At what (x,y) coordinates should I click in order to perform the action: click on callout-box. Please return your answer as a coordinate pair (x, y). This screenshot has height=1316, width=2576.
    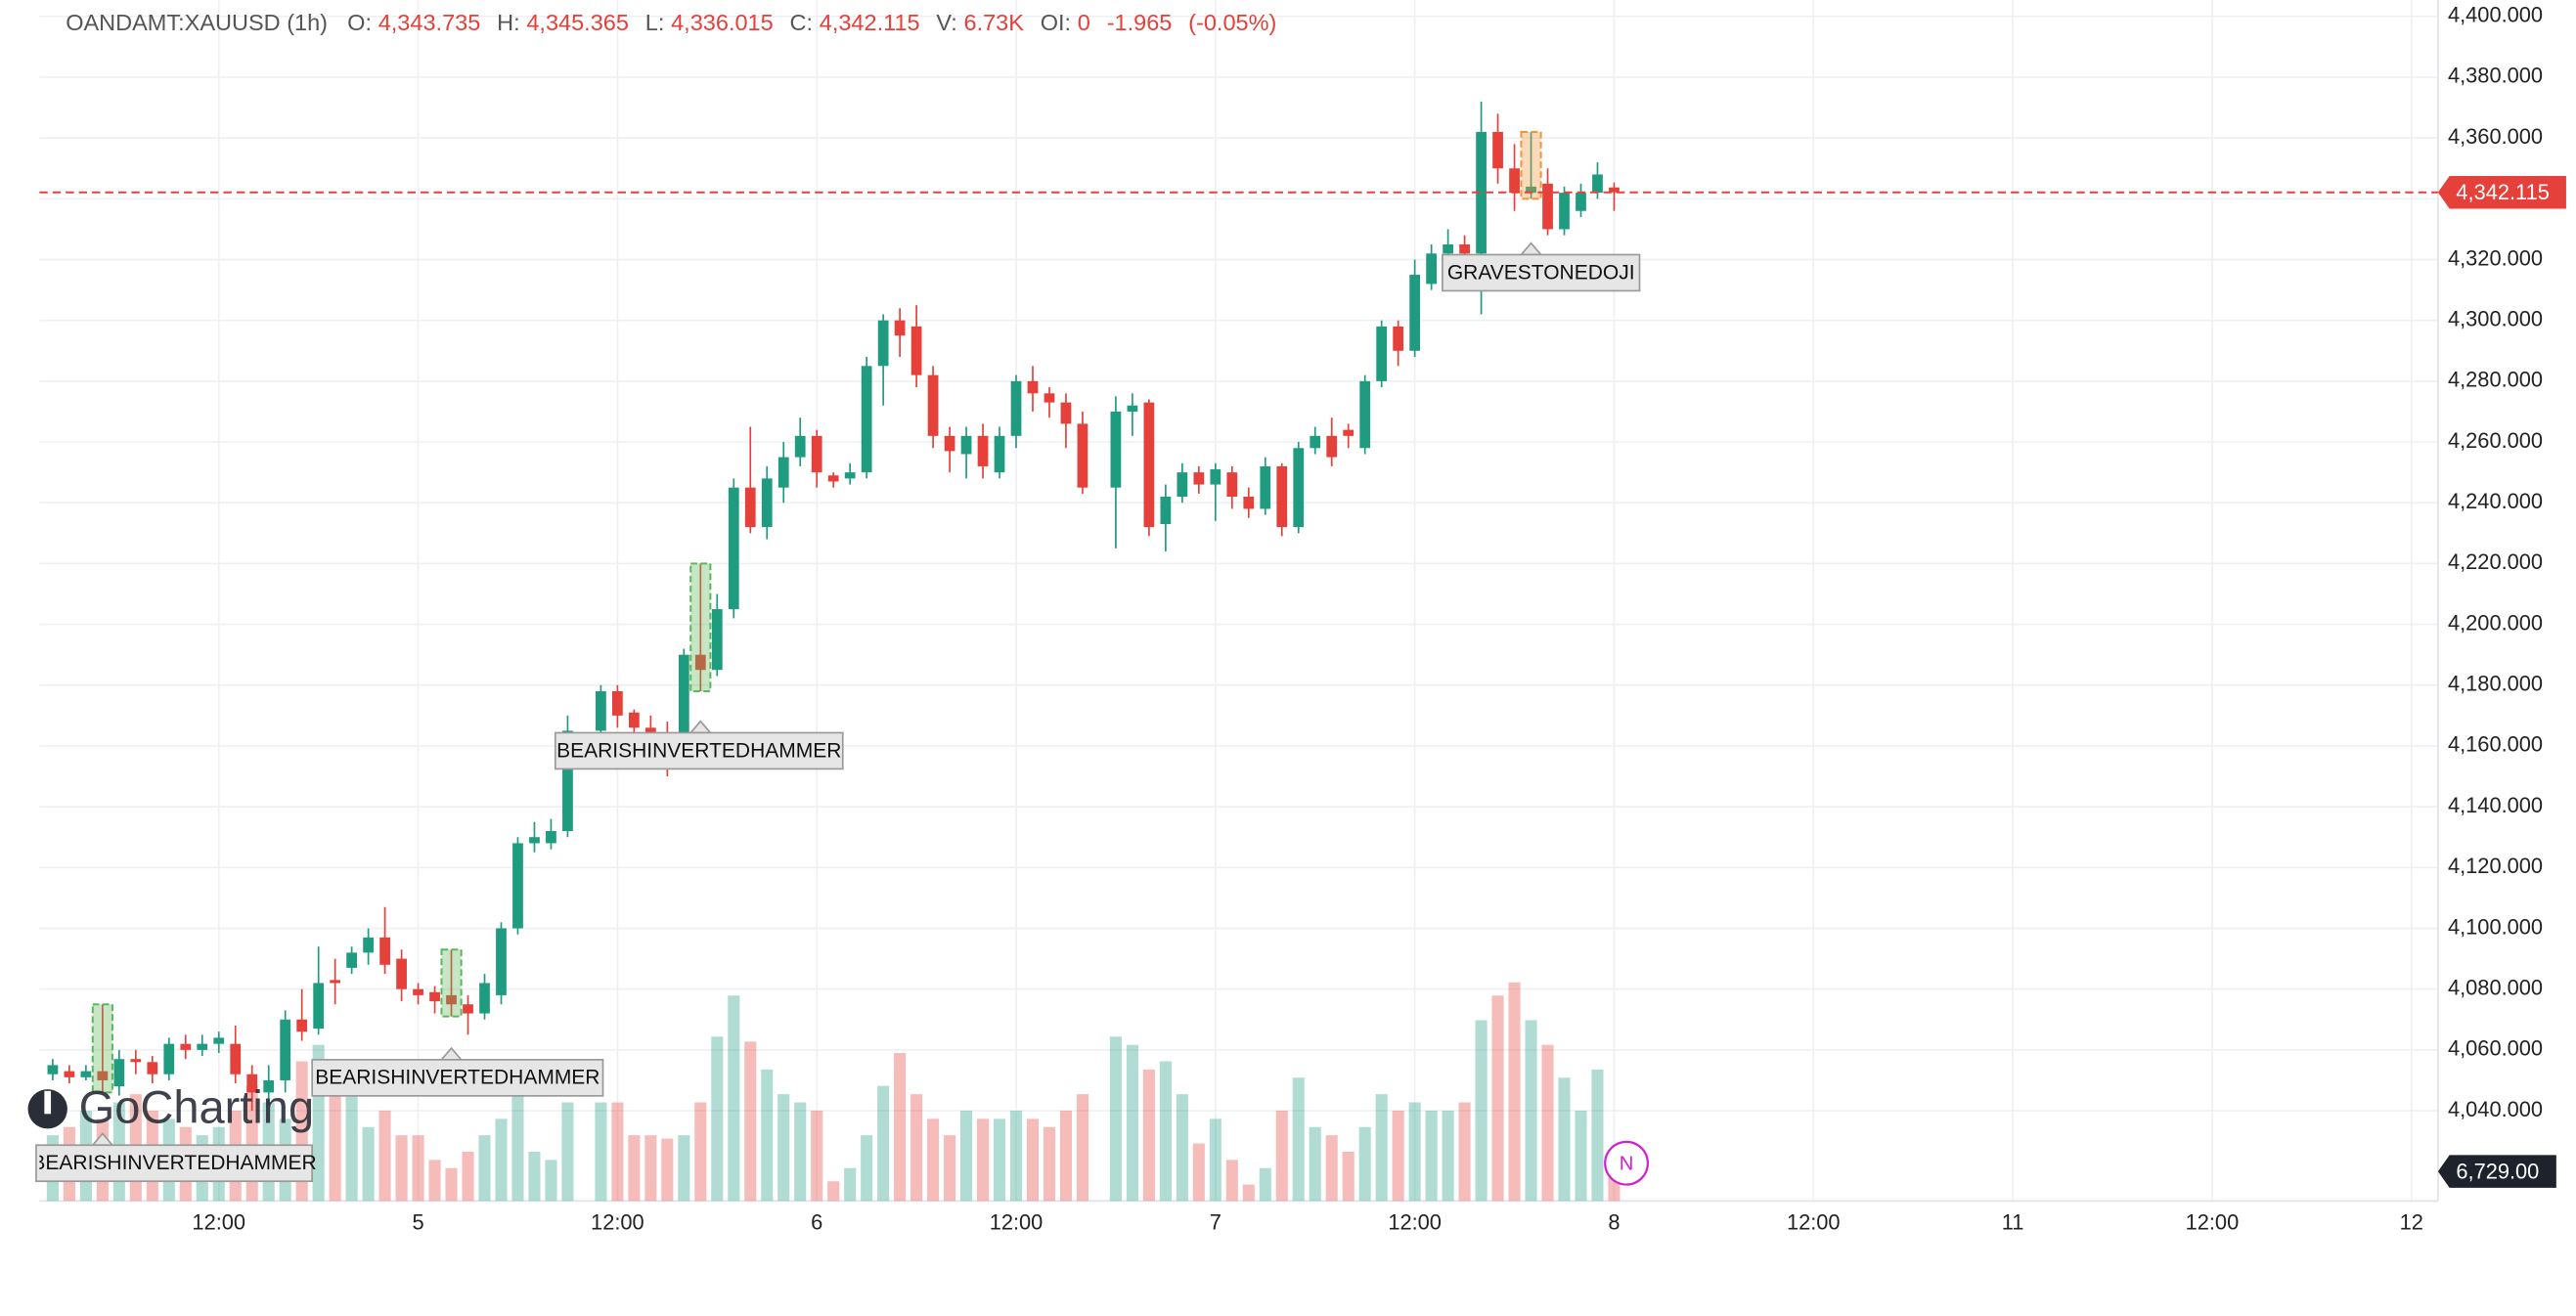
    Looking at the image, I should click on (175, 1163).